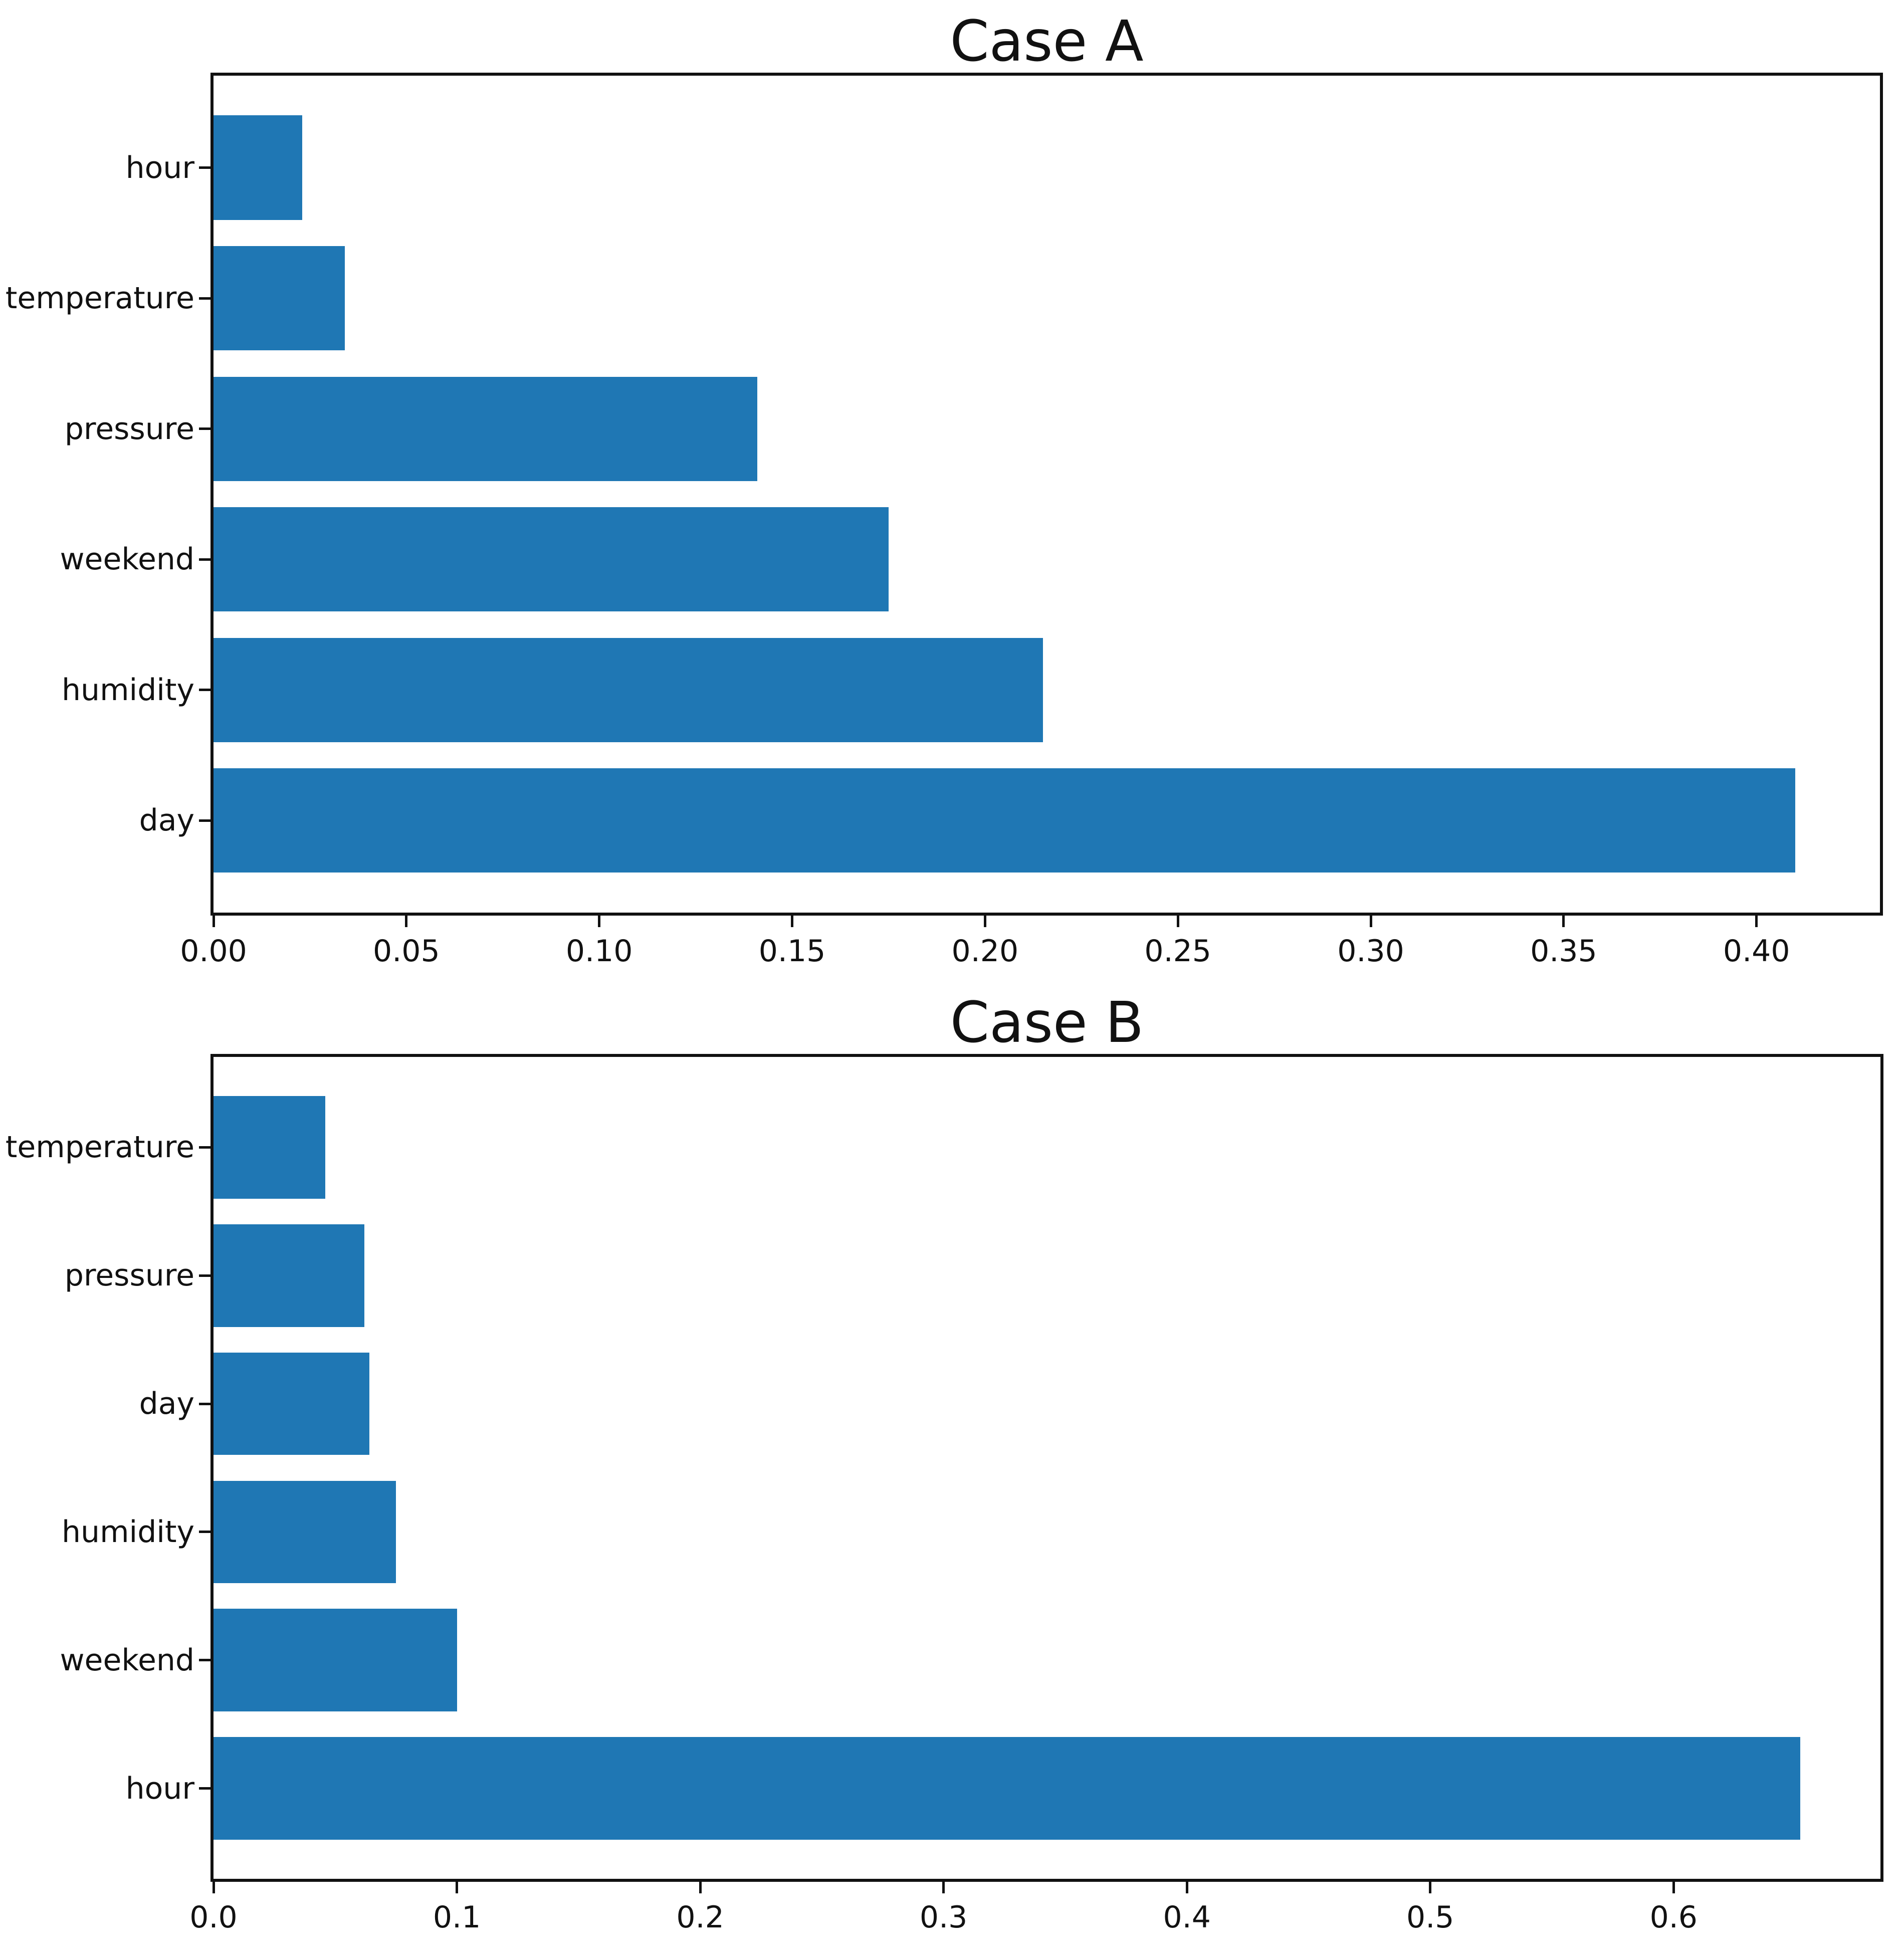 Image resolution: width=1903 pixels, height=1960 pixels. I want to click on x-tick-label-0.00: 0.00, so click(213, 951).